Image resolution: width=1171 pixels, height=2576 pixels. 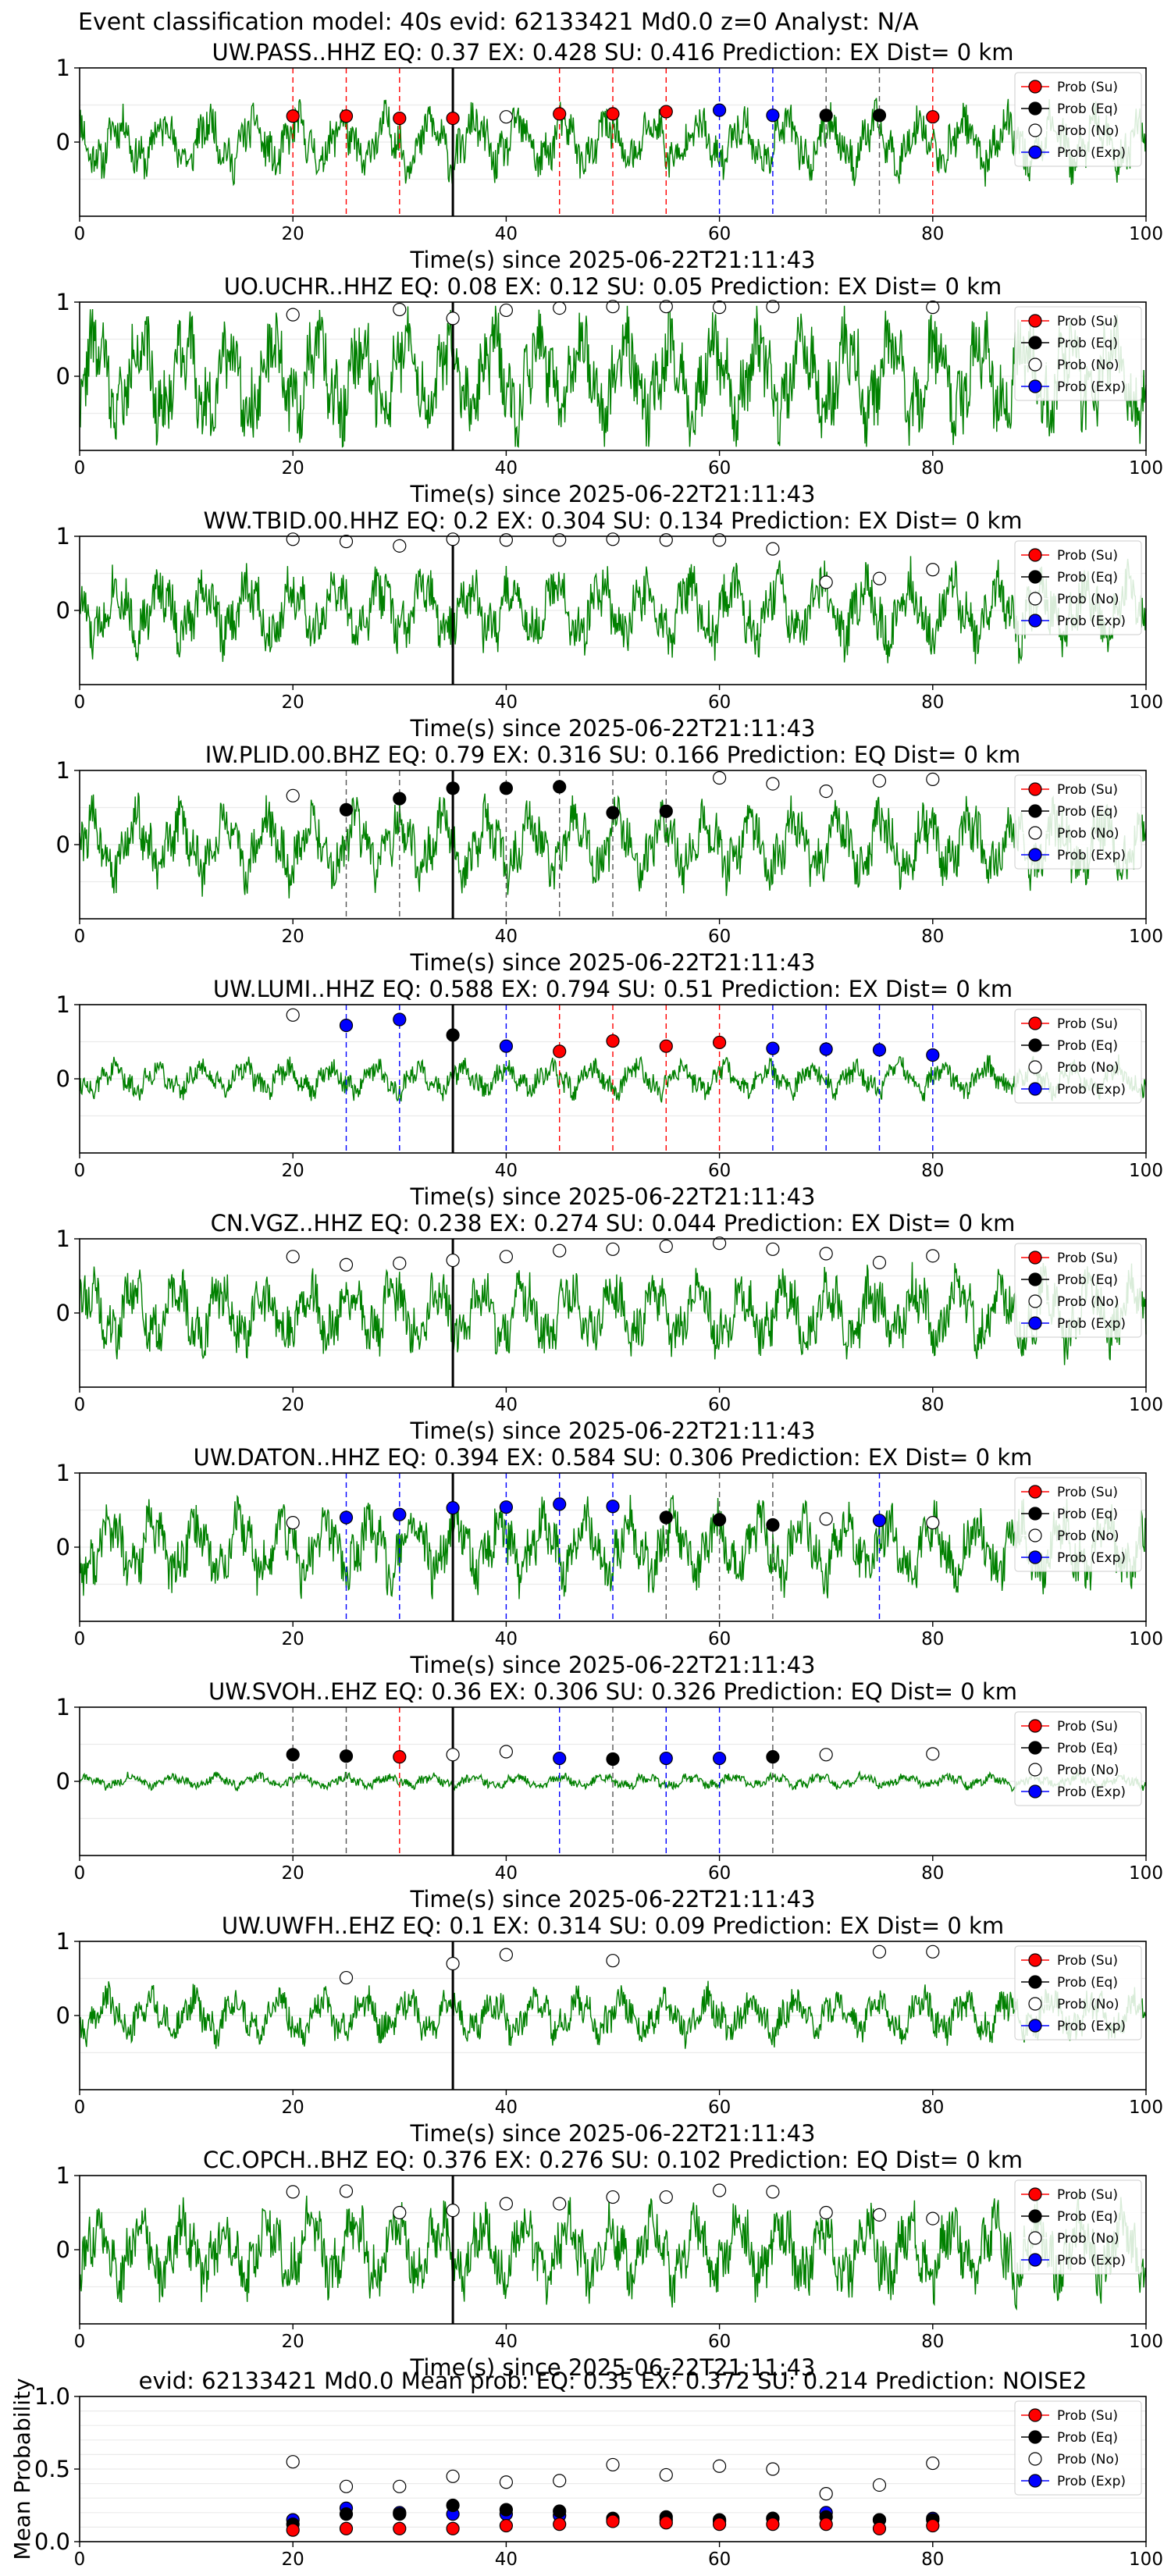 I want to click on mean-prob-point-no, so click(x=560, y=2481).